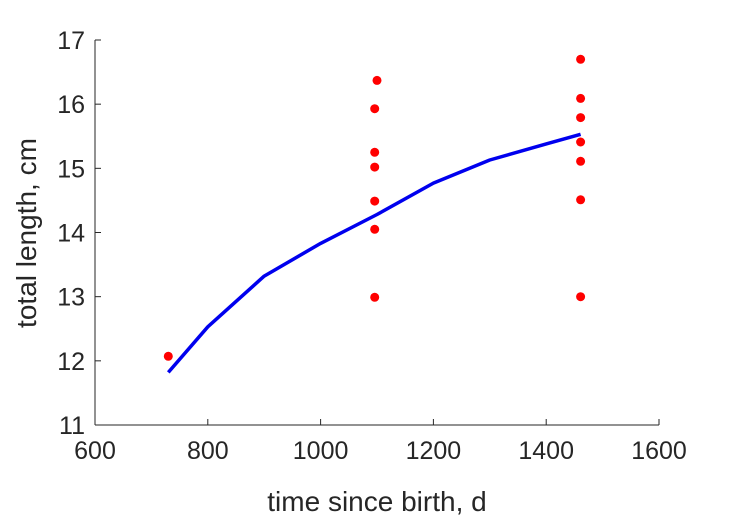 The image size is (729, 521). I want to click on y-tick-label: 17, so click(71, 41).